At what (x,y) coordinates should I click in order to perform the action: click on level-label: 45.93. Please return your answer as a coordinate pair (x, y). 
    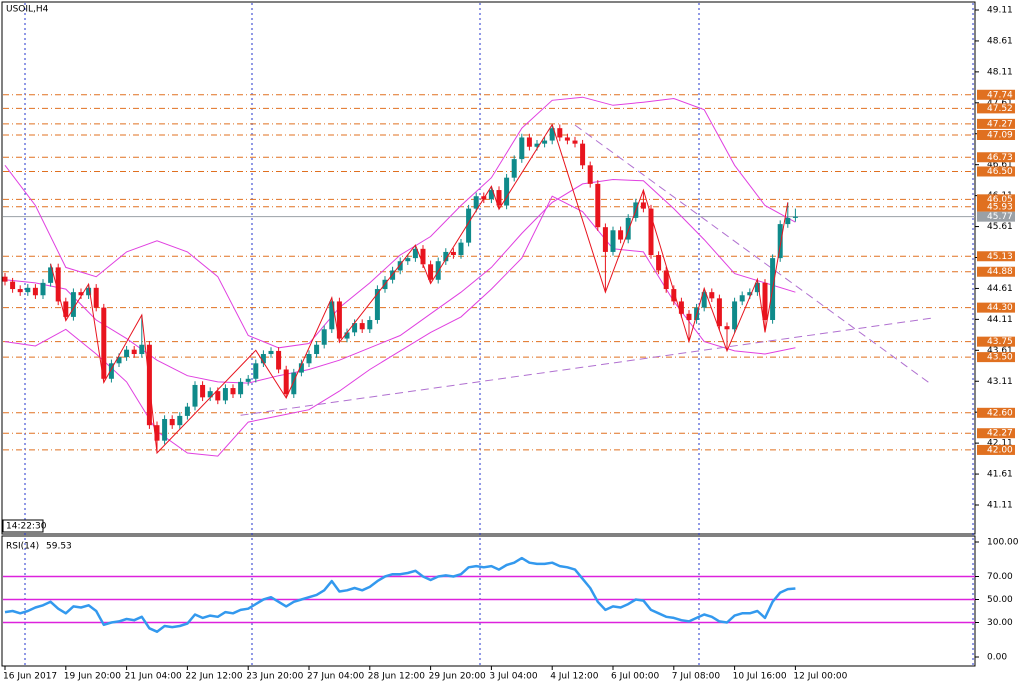
    Looking at the image, I should click on (1000, 207).